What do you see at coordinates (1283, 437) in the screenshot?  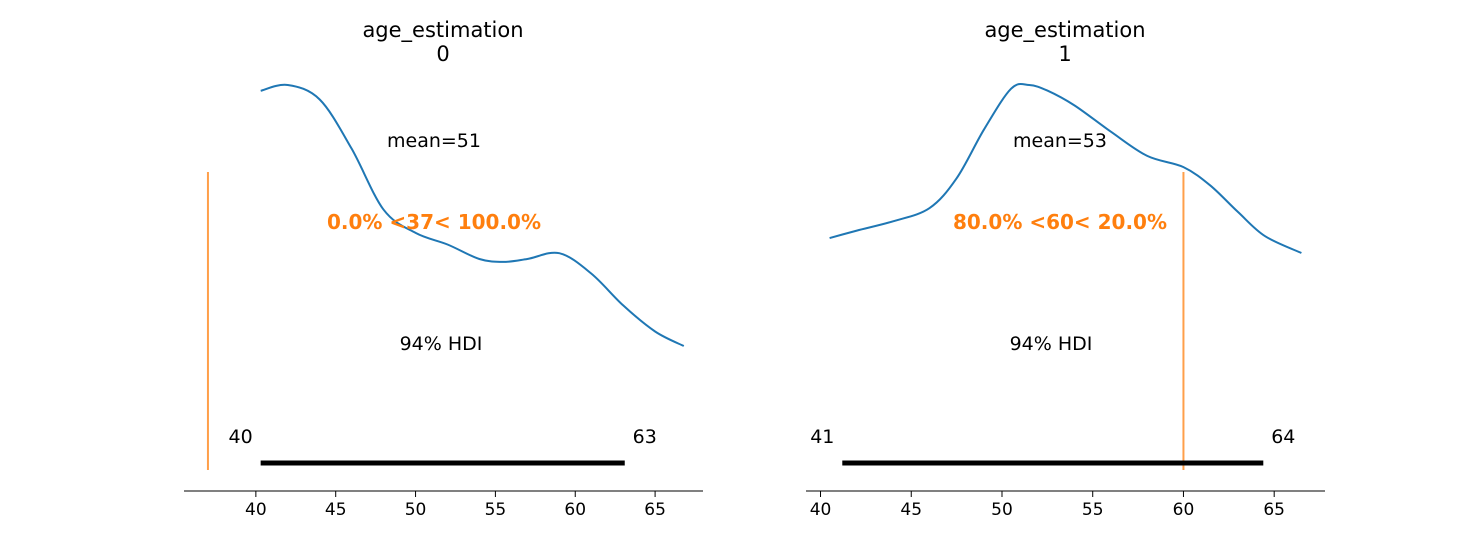 I see `hdi-high-label: 64` at bounding box center [1283, 437].